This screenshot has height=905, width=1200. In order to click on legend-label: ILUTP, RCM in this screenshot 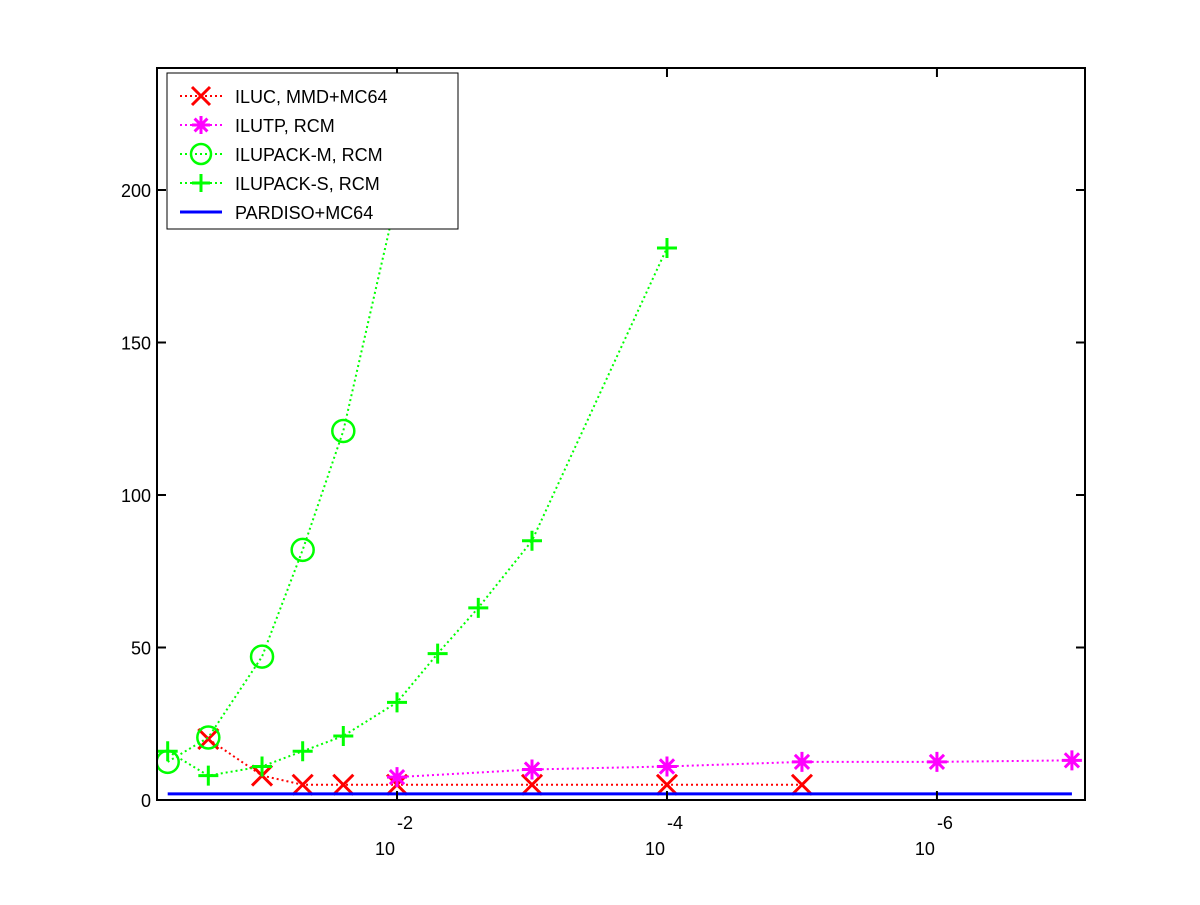, I will do `click(285, 126)`.